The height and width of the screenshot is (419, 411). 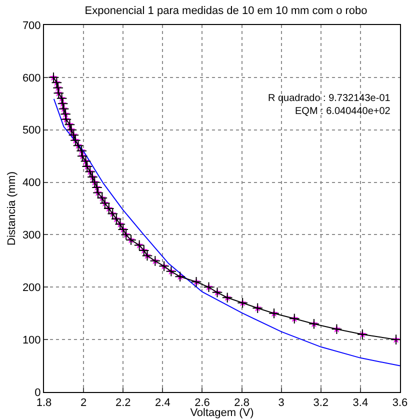 What do you see at coordinates (360, 403) in the screenshot?
I see `x-tick-label: 3.4` at bounding box center [360, 403].